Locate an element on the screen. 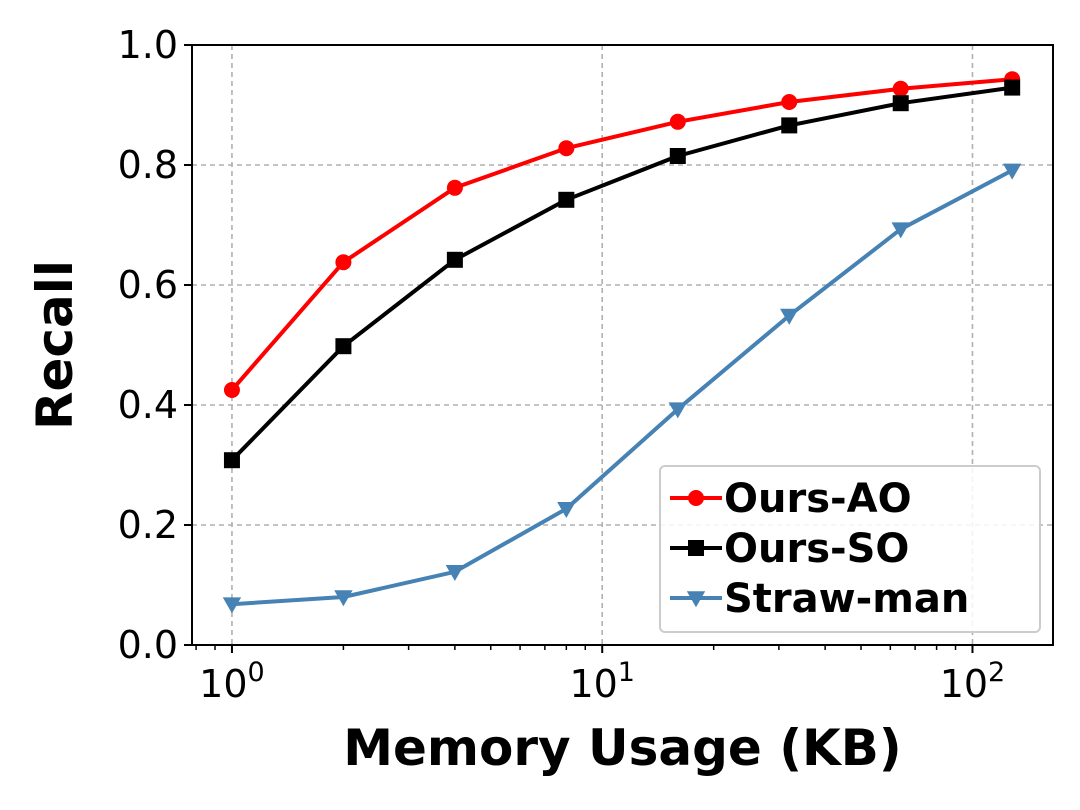 This screenshot has width=1080, height=810. y-tick-label: 0.6 is located at coordinates (148, 285).